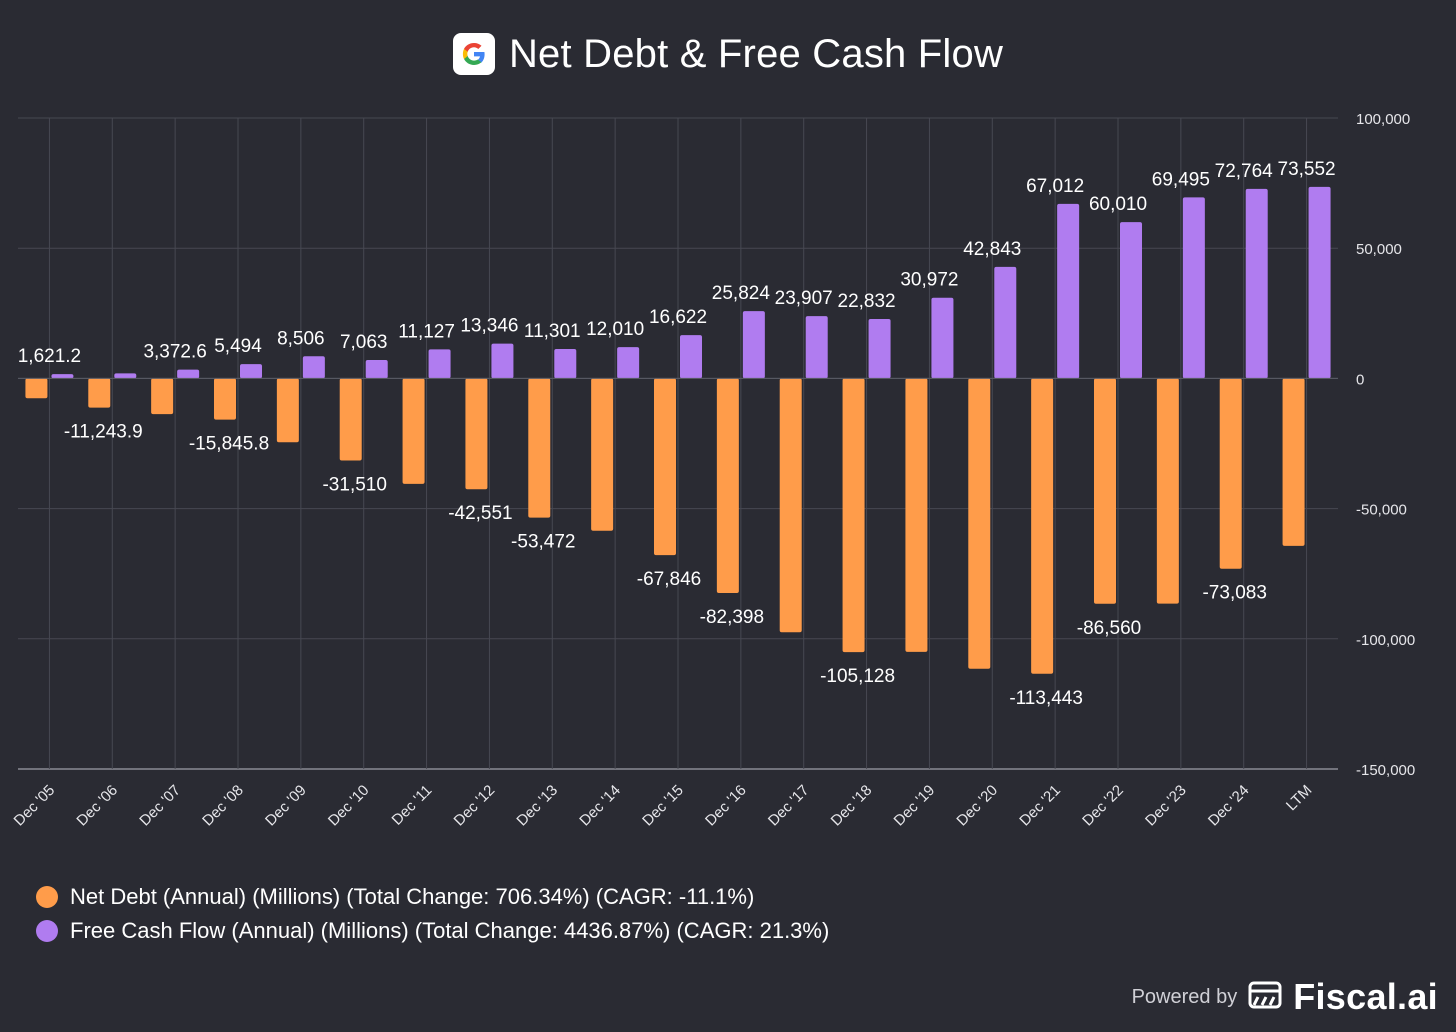 Image resolution: width=1456 pixels, height=1032 pixels. I want to click on net-debt-data-label: -67,846, so click(669, 579).